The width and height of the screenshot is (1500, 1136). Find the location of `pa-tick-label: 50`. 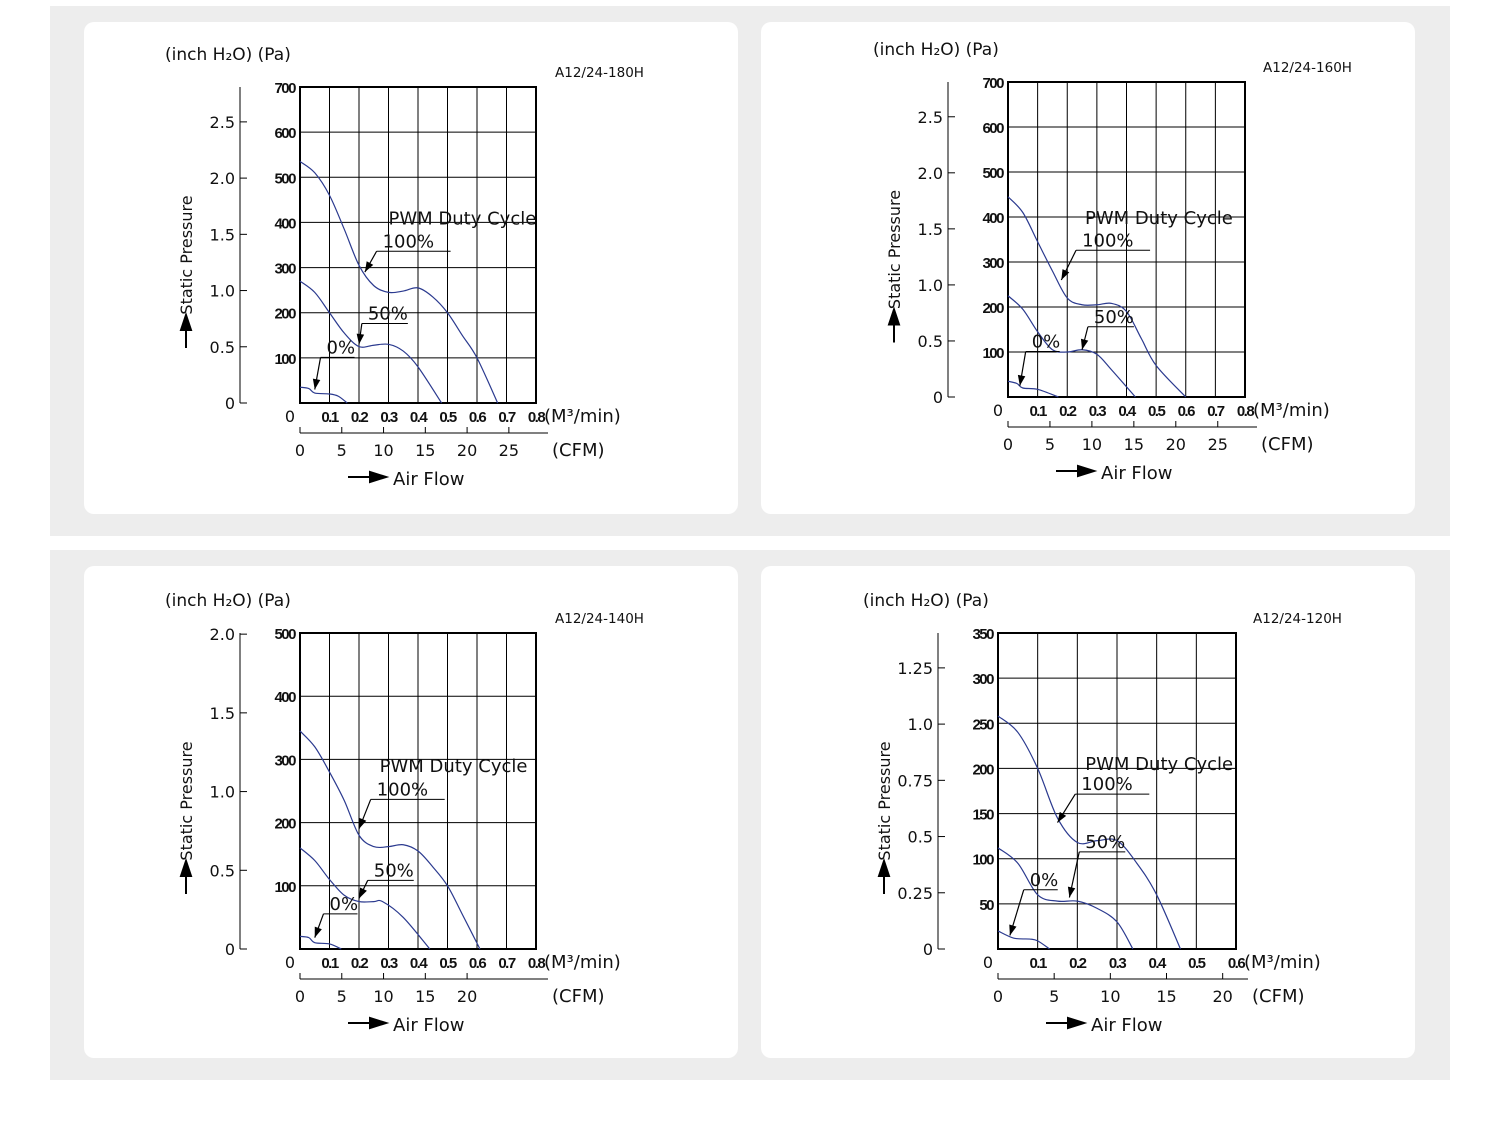

pa-tick-label: 50 is located at coordinates (986, 905).